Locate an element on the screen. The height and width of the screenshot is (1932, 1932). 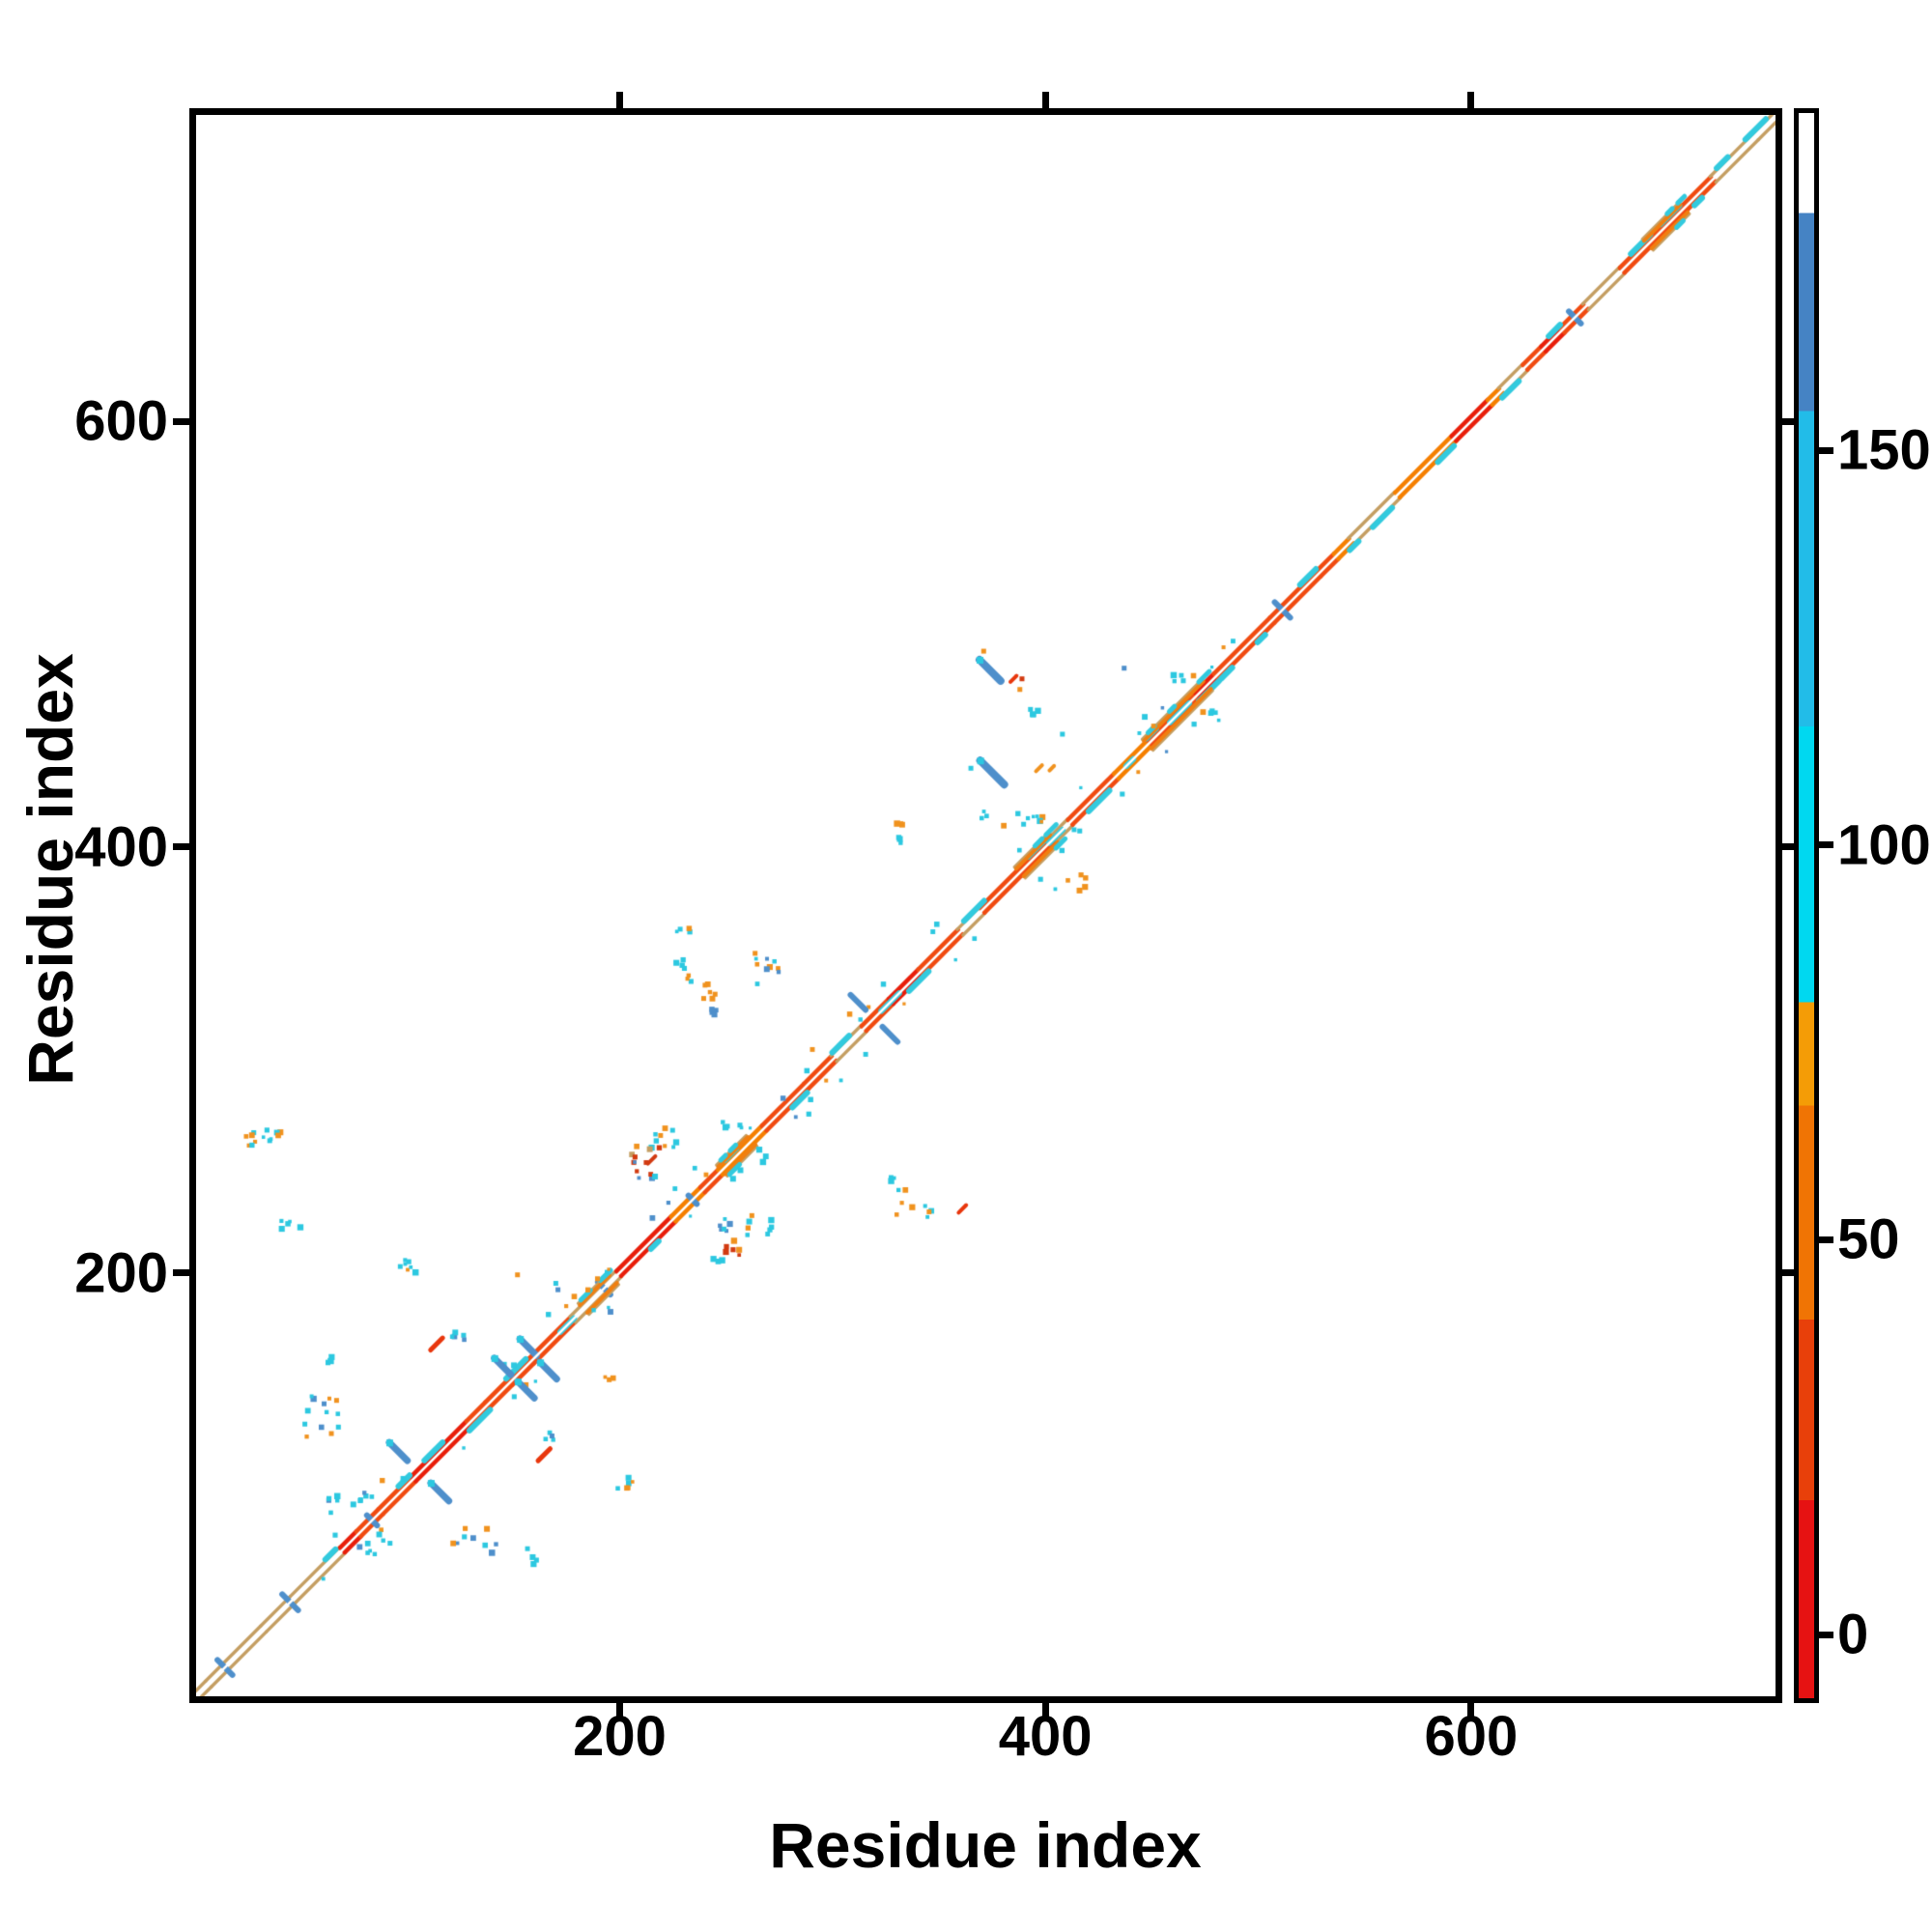
colorbar-tick-label: 100 is located at coordinates (1884, 845).